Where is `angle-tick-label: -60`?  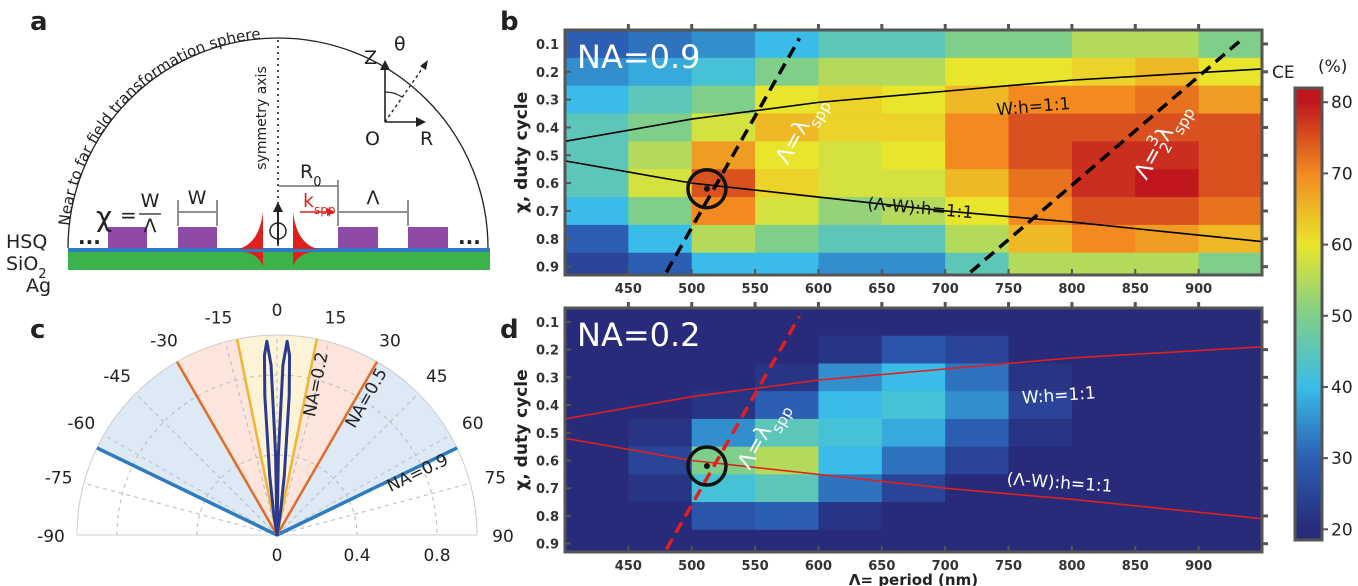
angle-tick-label: -60 is located at coordinates (81, 424).